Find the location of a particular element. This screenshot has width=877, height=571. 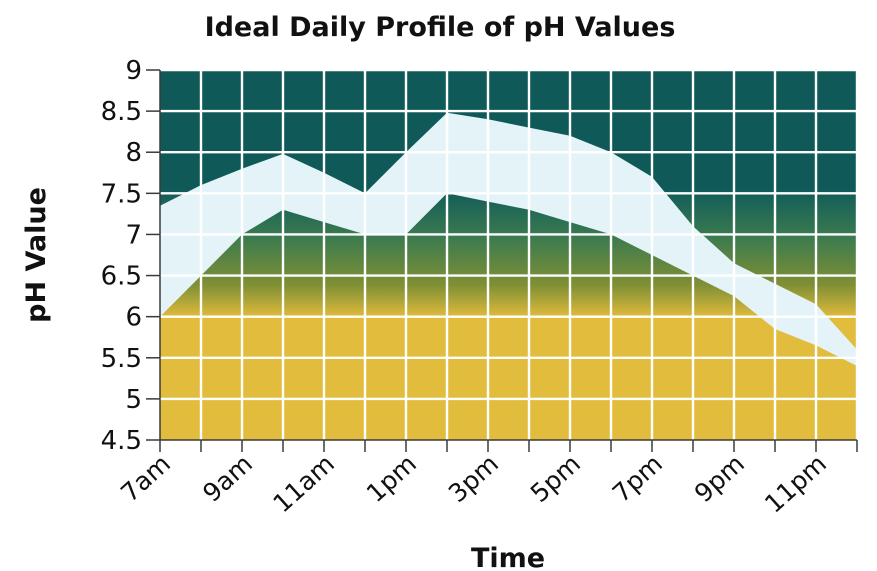

x-tick-label: 9pm is located at coordinates (719, 478).